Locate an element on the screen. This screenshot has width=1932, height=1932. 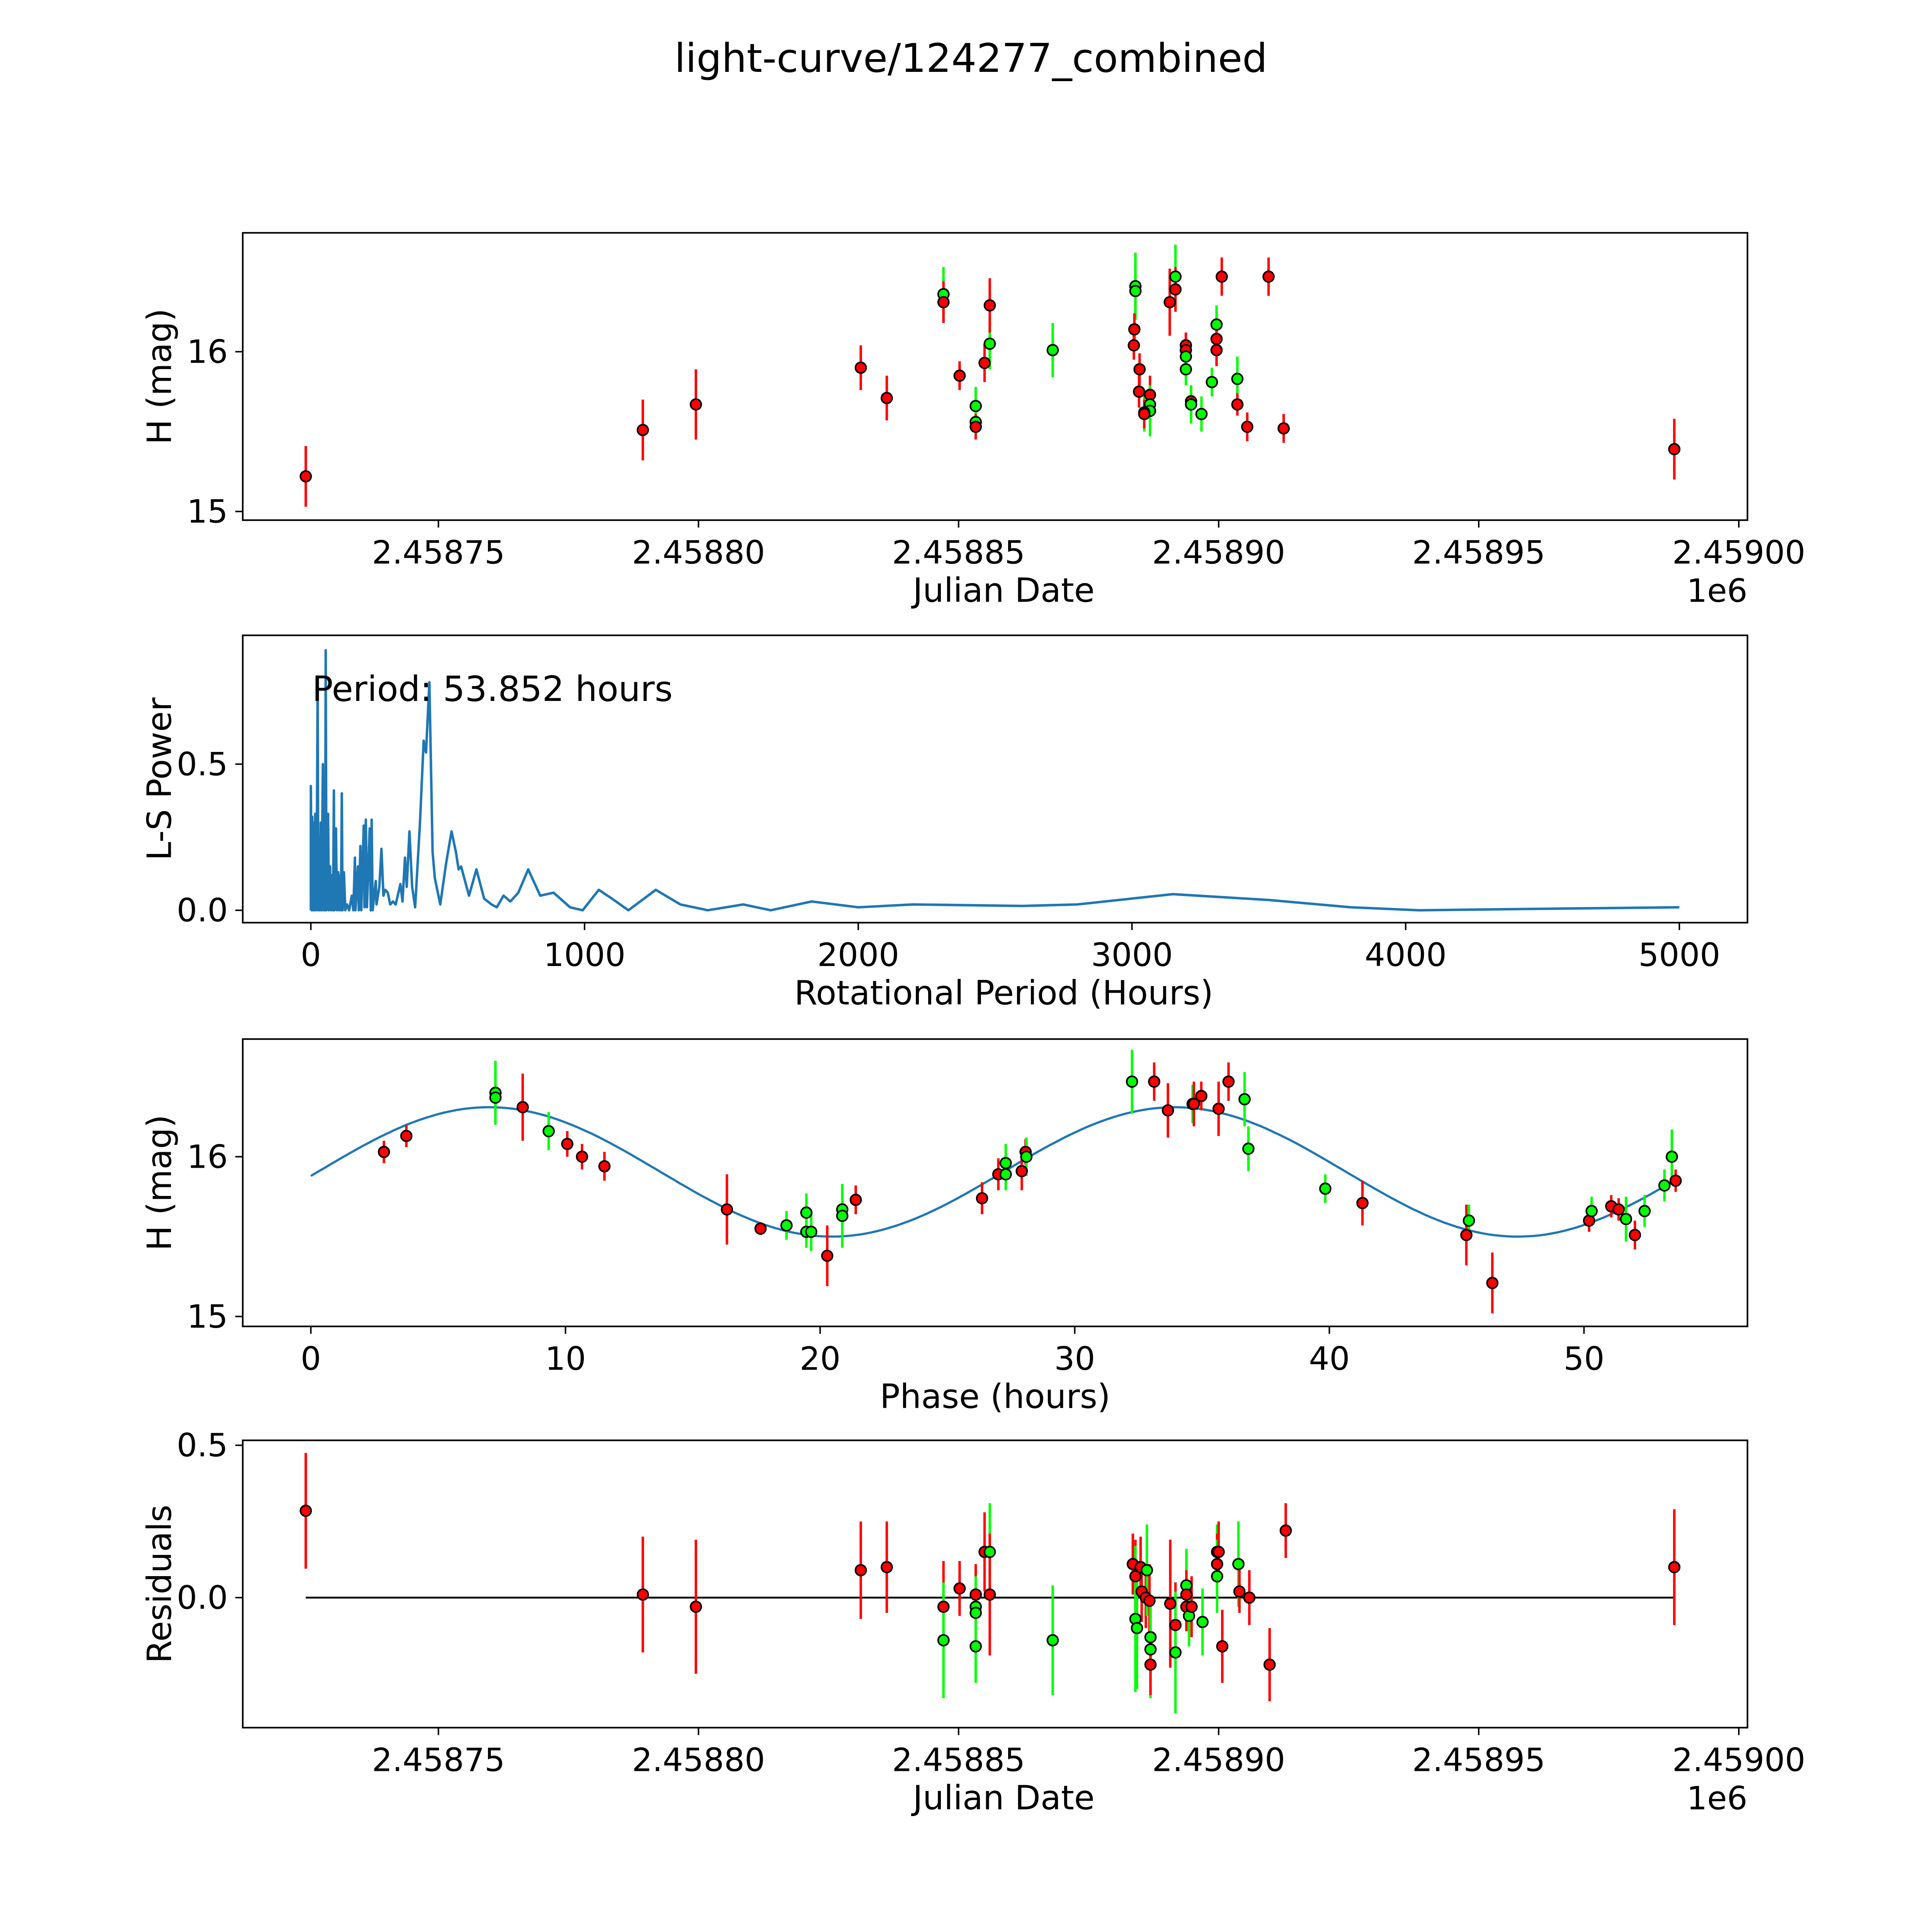
x-tick-label: 2000 is located at coordinates (858, 955).